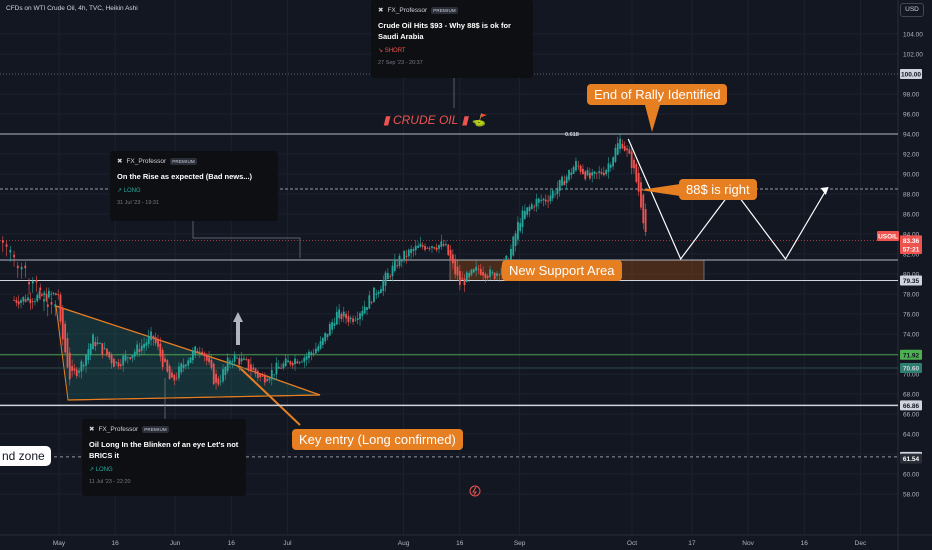  I want to click on key-entry-pointer, so click(269, 395).